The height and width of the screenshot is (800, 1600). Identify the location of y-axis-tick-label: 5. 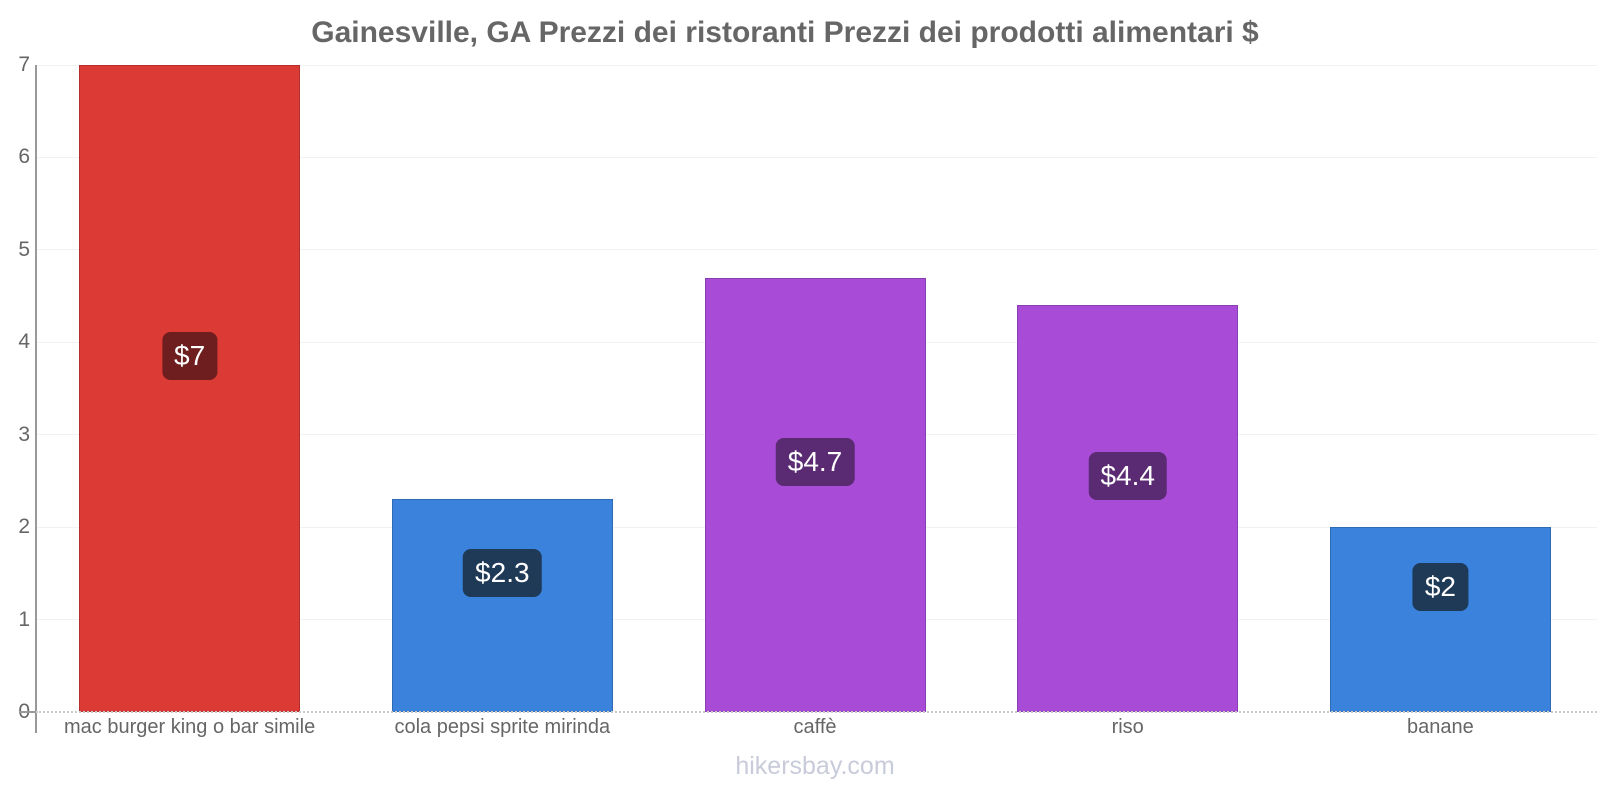
(24, 249).